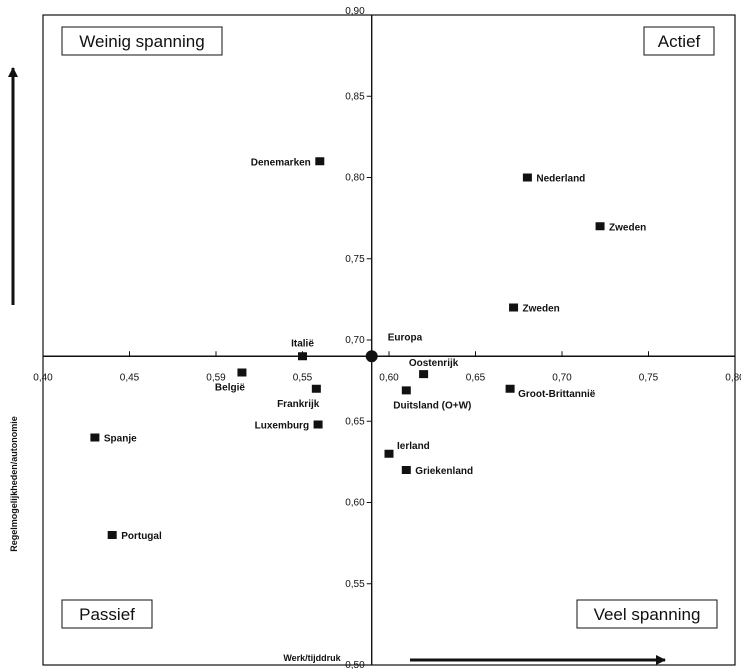 This screenshot has height=669, width=741. Describe the element at coordinates (405, 337) in the screenshot. I see `data-point-label: Europa` at that location.